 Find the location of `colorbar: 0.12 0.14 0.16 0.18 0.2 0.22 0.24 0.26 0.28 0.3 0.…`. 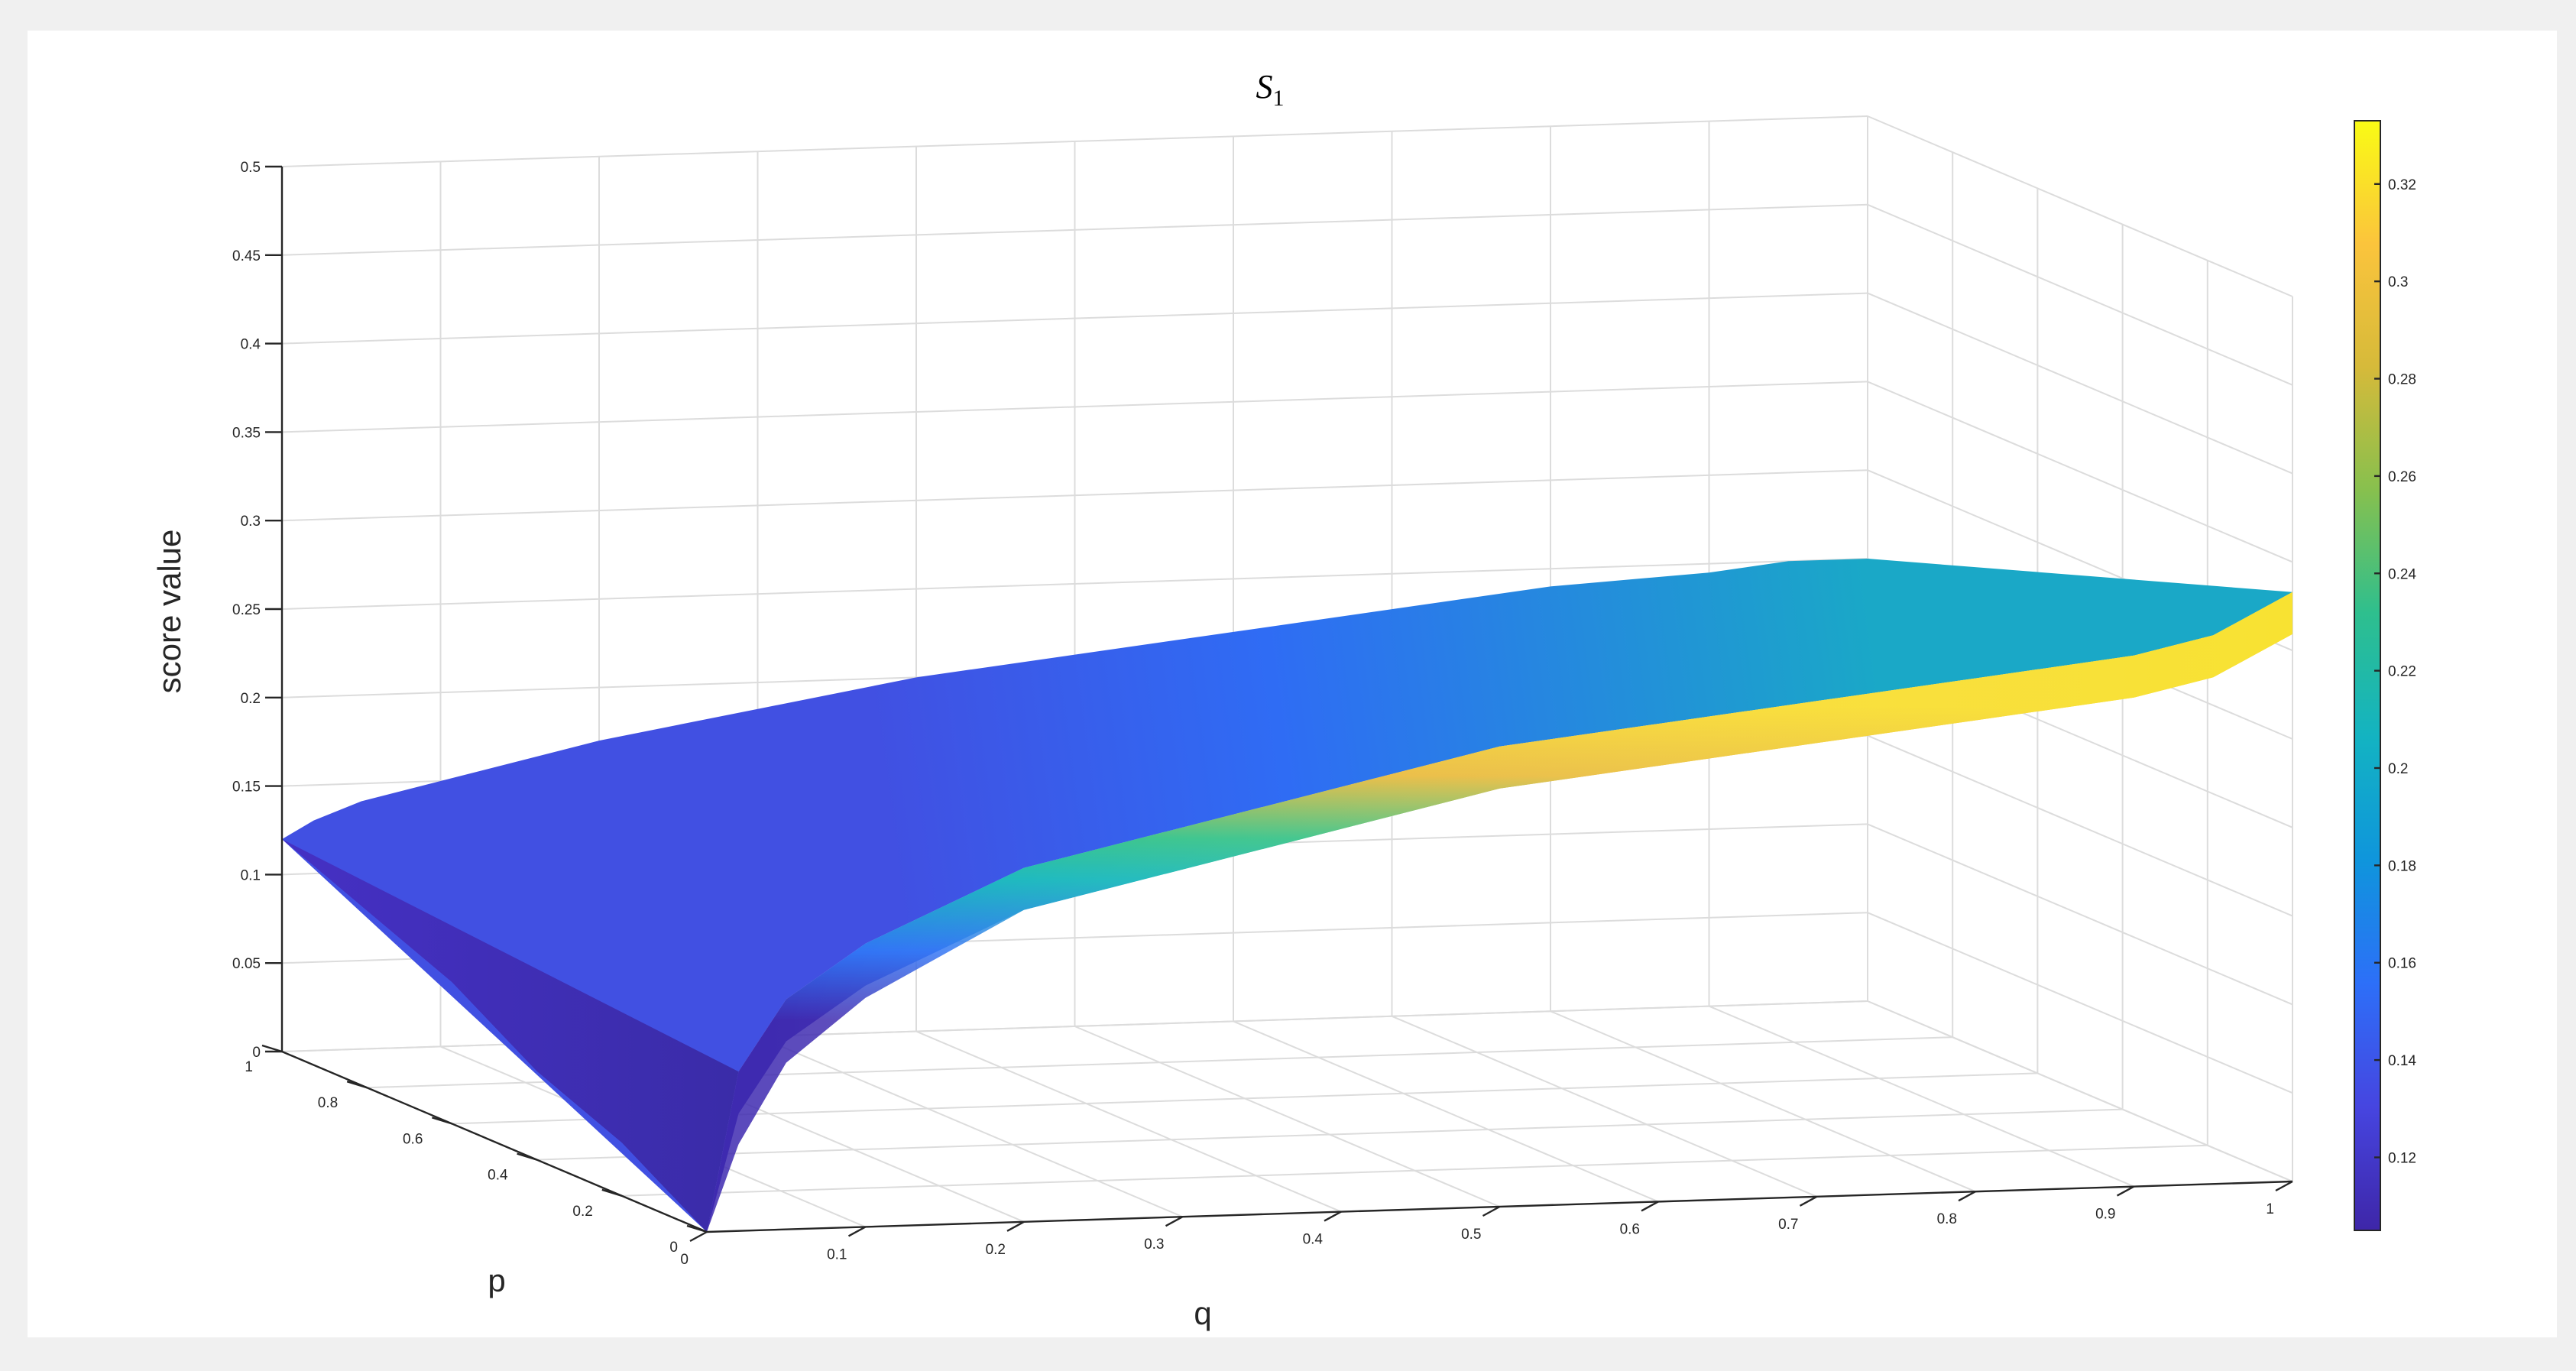

colorbar: 0.12 0.14 0.16 0.18 0.2 0.22 0.24 0.26 0.28 0.3 0.… is located at coordinates (2385, 676).